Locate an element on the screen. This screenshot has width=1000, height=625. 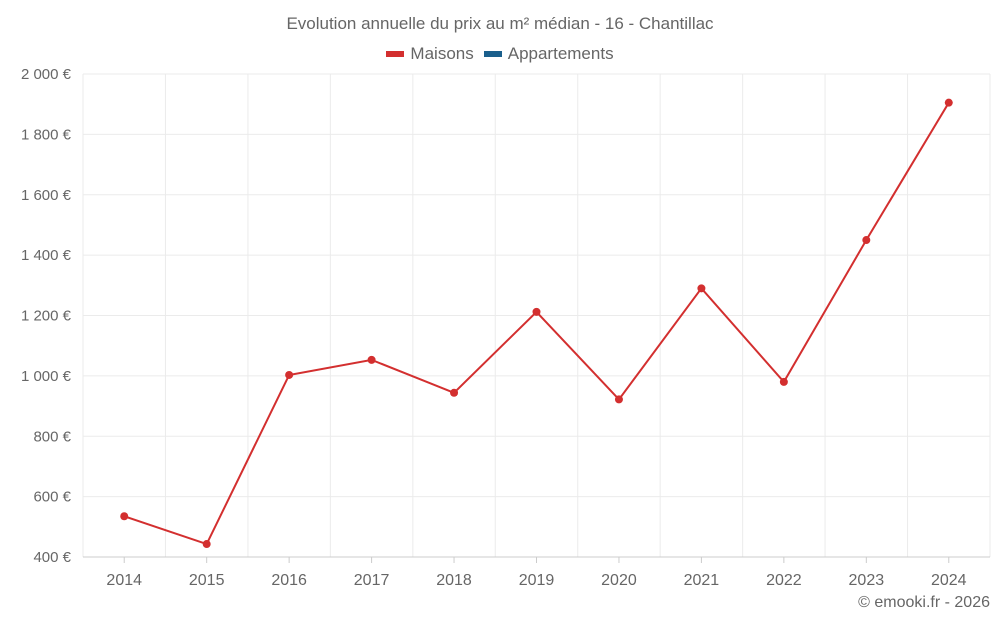
legend-item-appartements: Appartements is located at coordinates (548, 54).